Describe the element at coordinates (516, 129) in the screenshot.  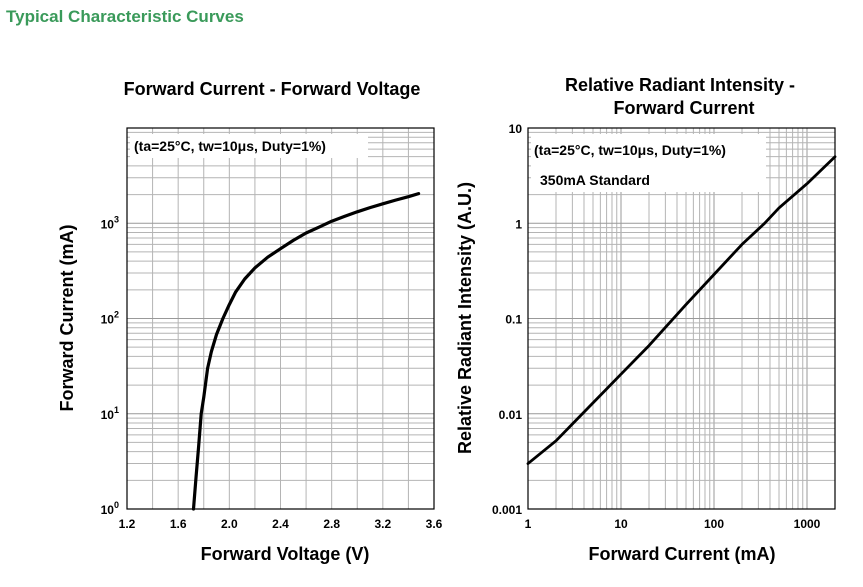
I see `chart2-y-tick-label: 10` at that location.